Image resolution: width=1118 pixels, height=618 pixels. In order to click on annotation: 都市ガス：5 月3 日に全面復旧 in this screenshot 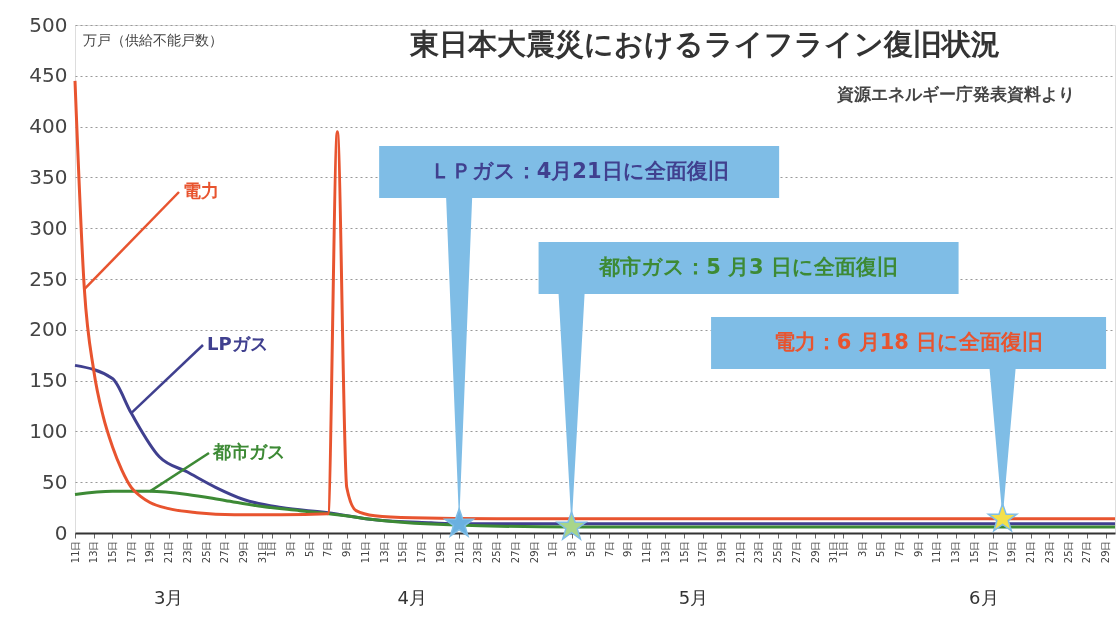, I will do `click(748, 267)`.